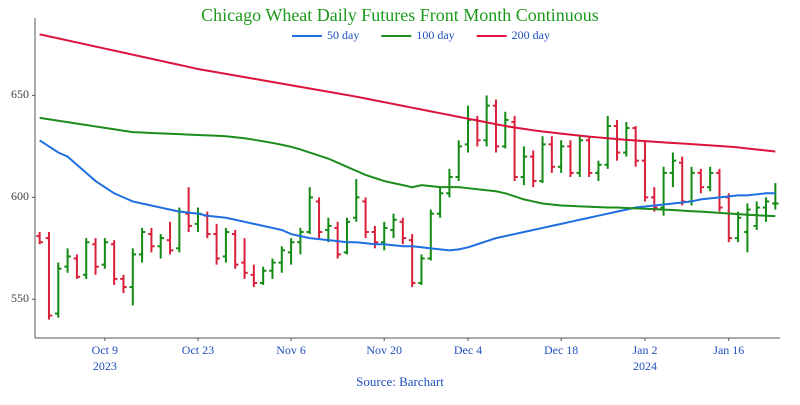 The height and width of the screenshot is (405, 800). I want to click on x-year-label: 2024, so click(645, 366).